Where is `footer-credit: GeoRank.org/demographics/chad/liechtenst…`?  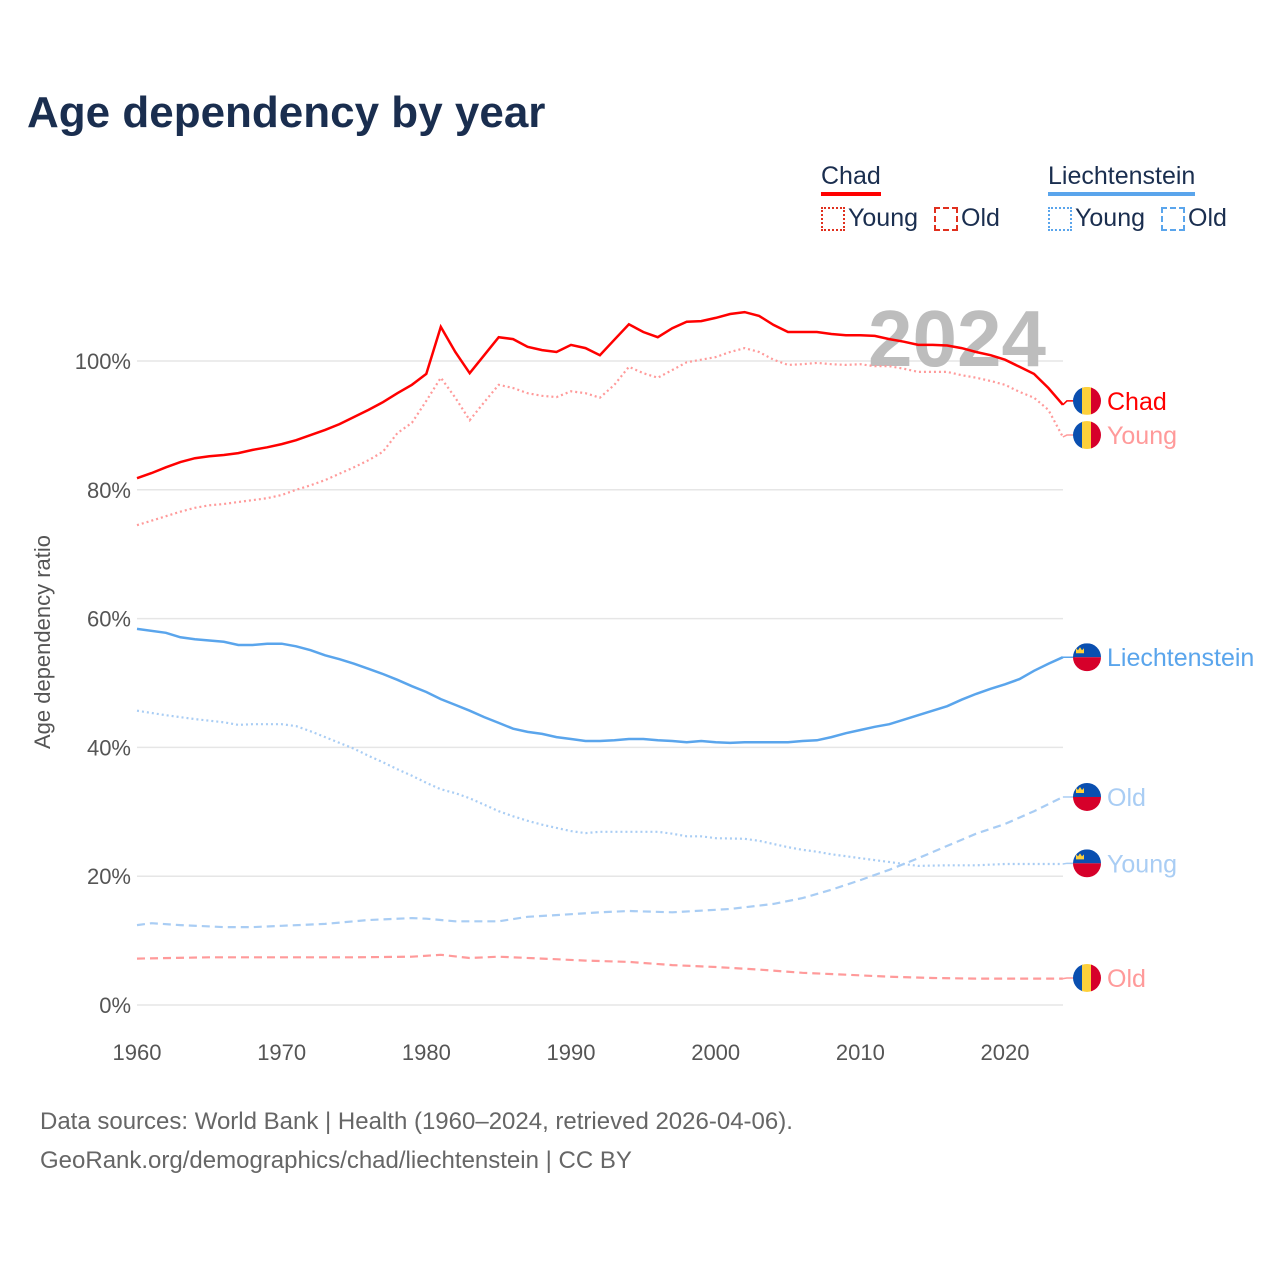 footer-credit: GeoRank.org/demographics/chad/liechtenst… is located at coordinates (336, 1160).